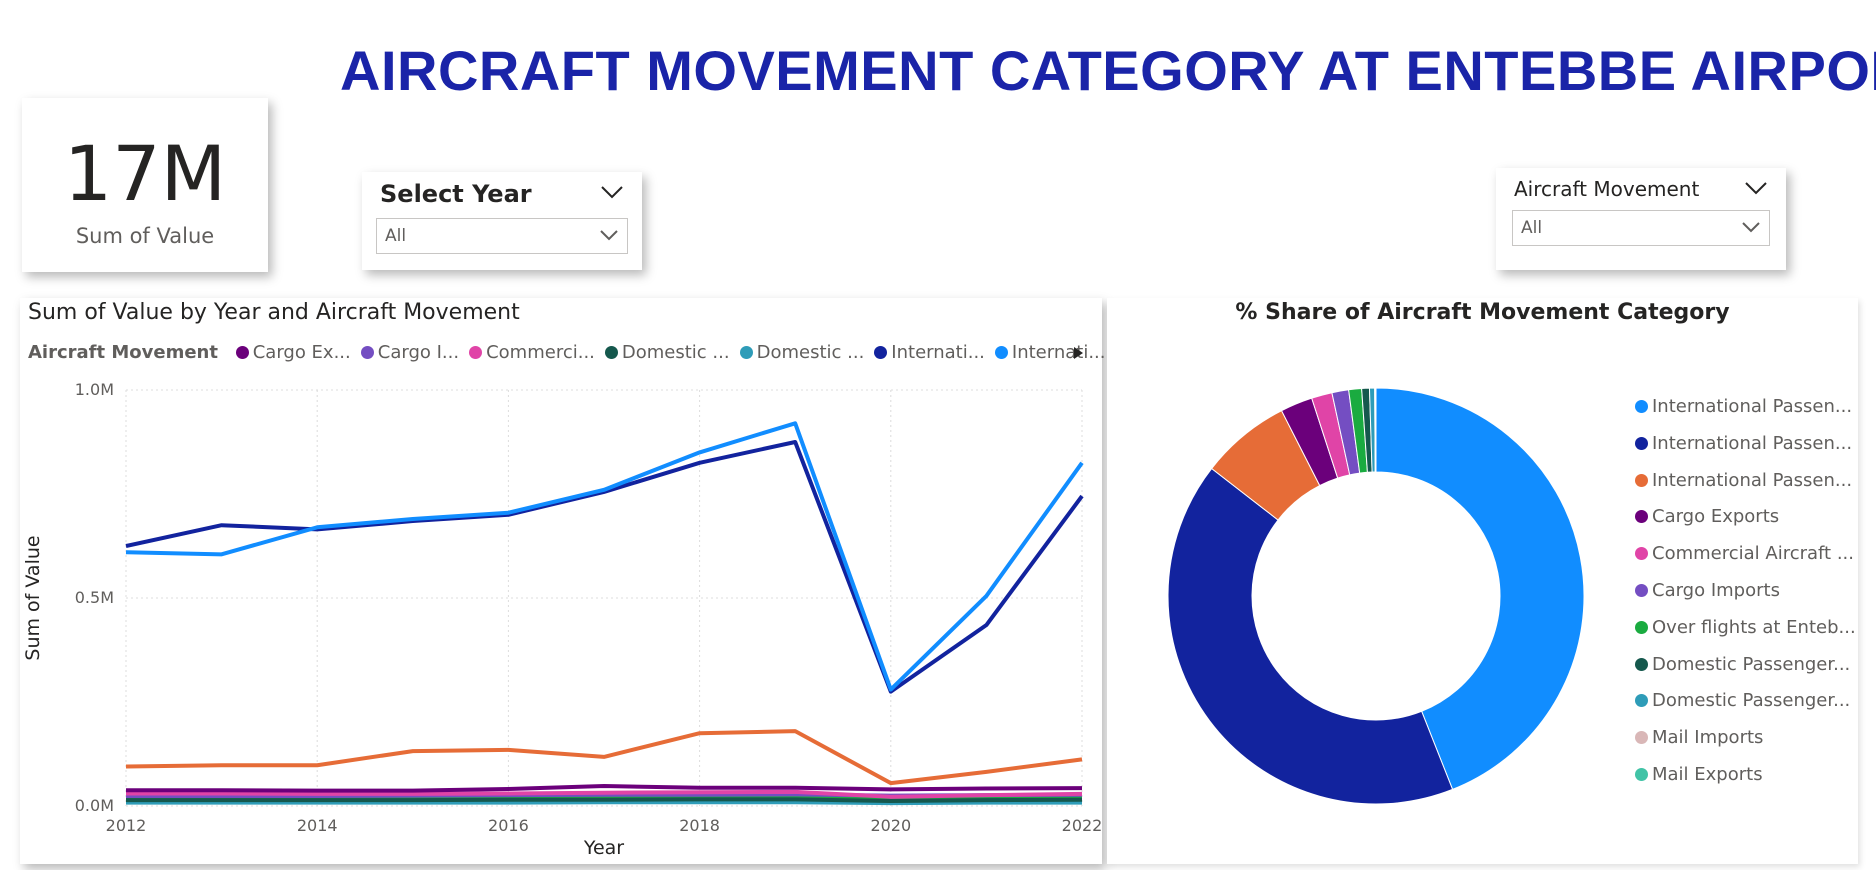 The width and height of the screenshot is (1876, 870). What do you see at coordinates (94, 389) in the screenshot?
I see `y-tick-label: 1.0M` at bounding box center [94, 389].